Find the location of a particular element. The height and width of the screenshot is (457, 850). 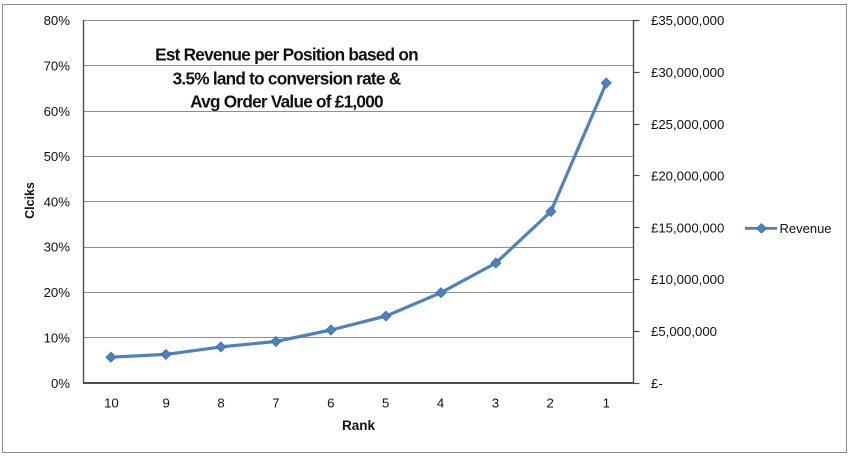

svg-text: £20,000,000 is located at coordinates (687, 176).